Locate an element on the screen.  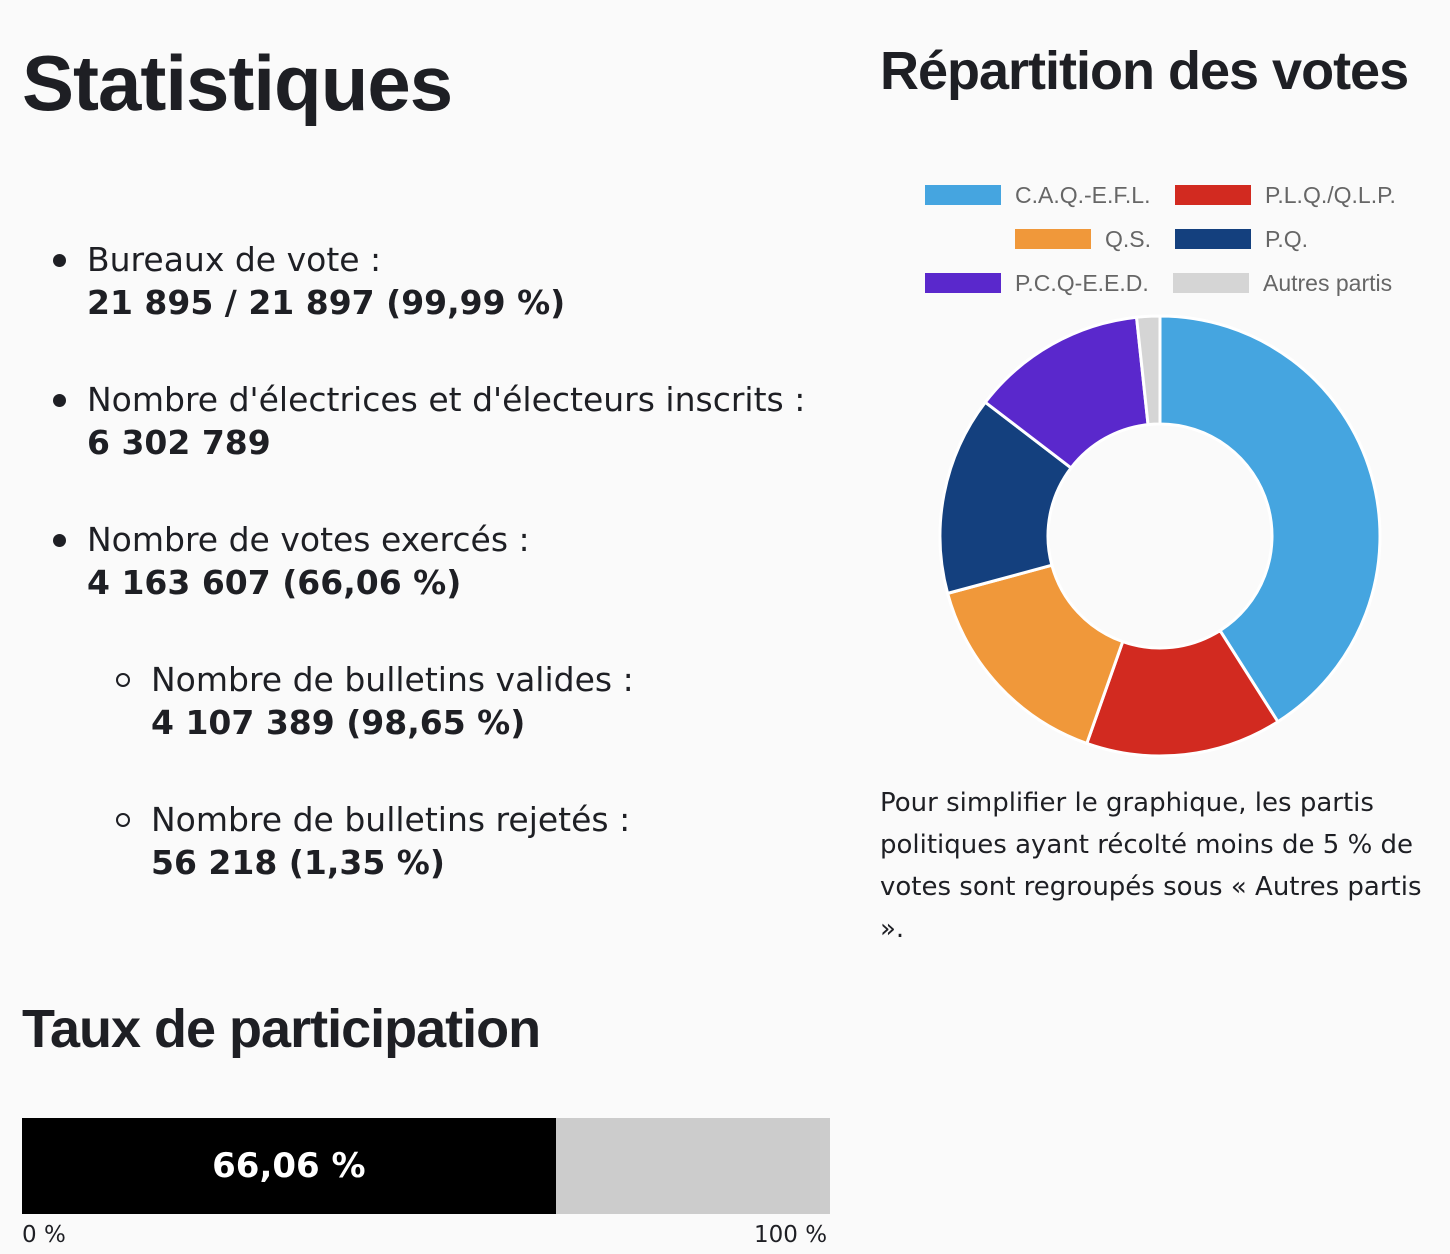
donut-chart is located at coordinates (1160, 536).